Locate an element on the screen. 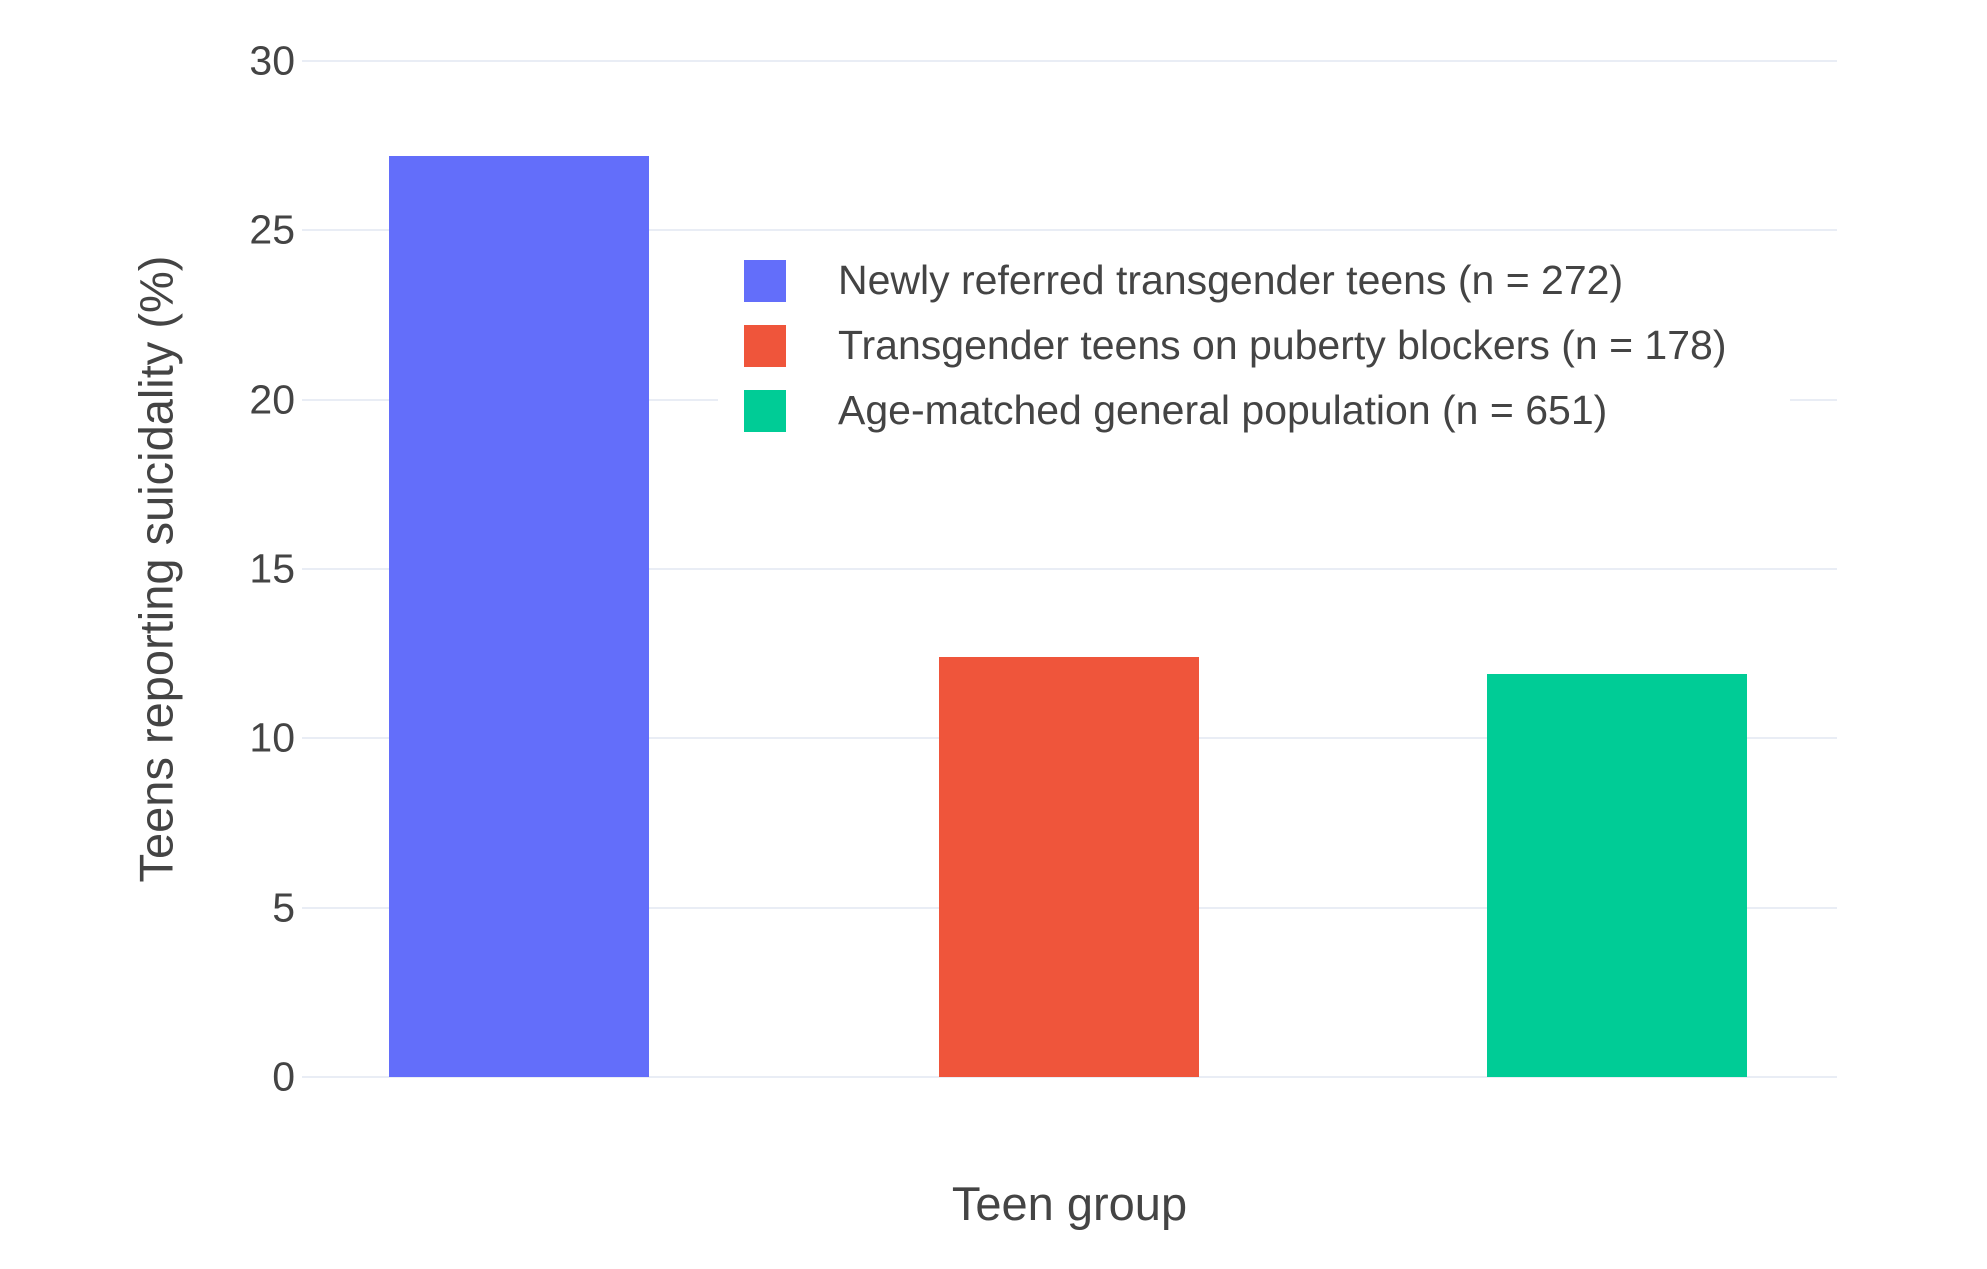 This screenshot has height=1269, width=1987. y-tick-label-15: 15 is located at coordinates (272, 568).